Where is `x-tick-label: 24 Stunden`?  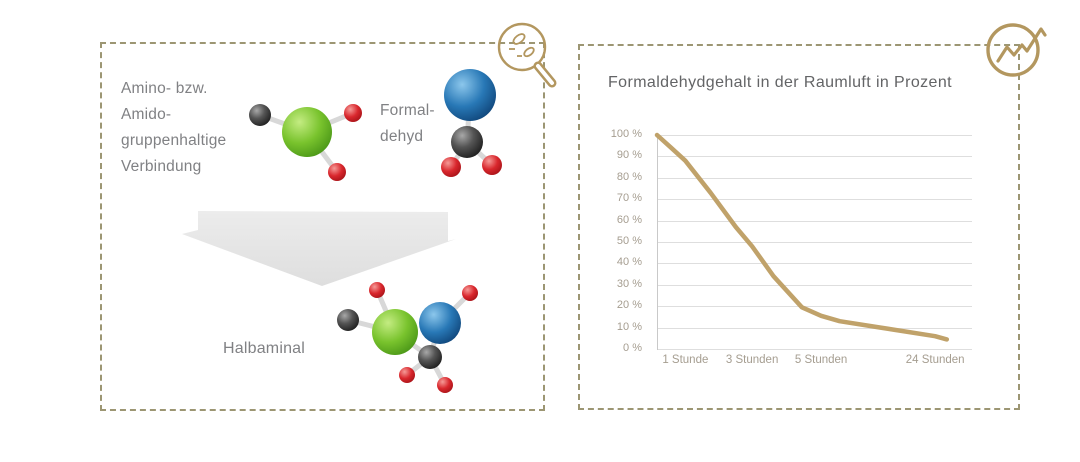 x-tick-label: 24 Stunden is located at coordinates (935, 360).